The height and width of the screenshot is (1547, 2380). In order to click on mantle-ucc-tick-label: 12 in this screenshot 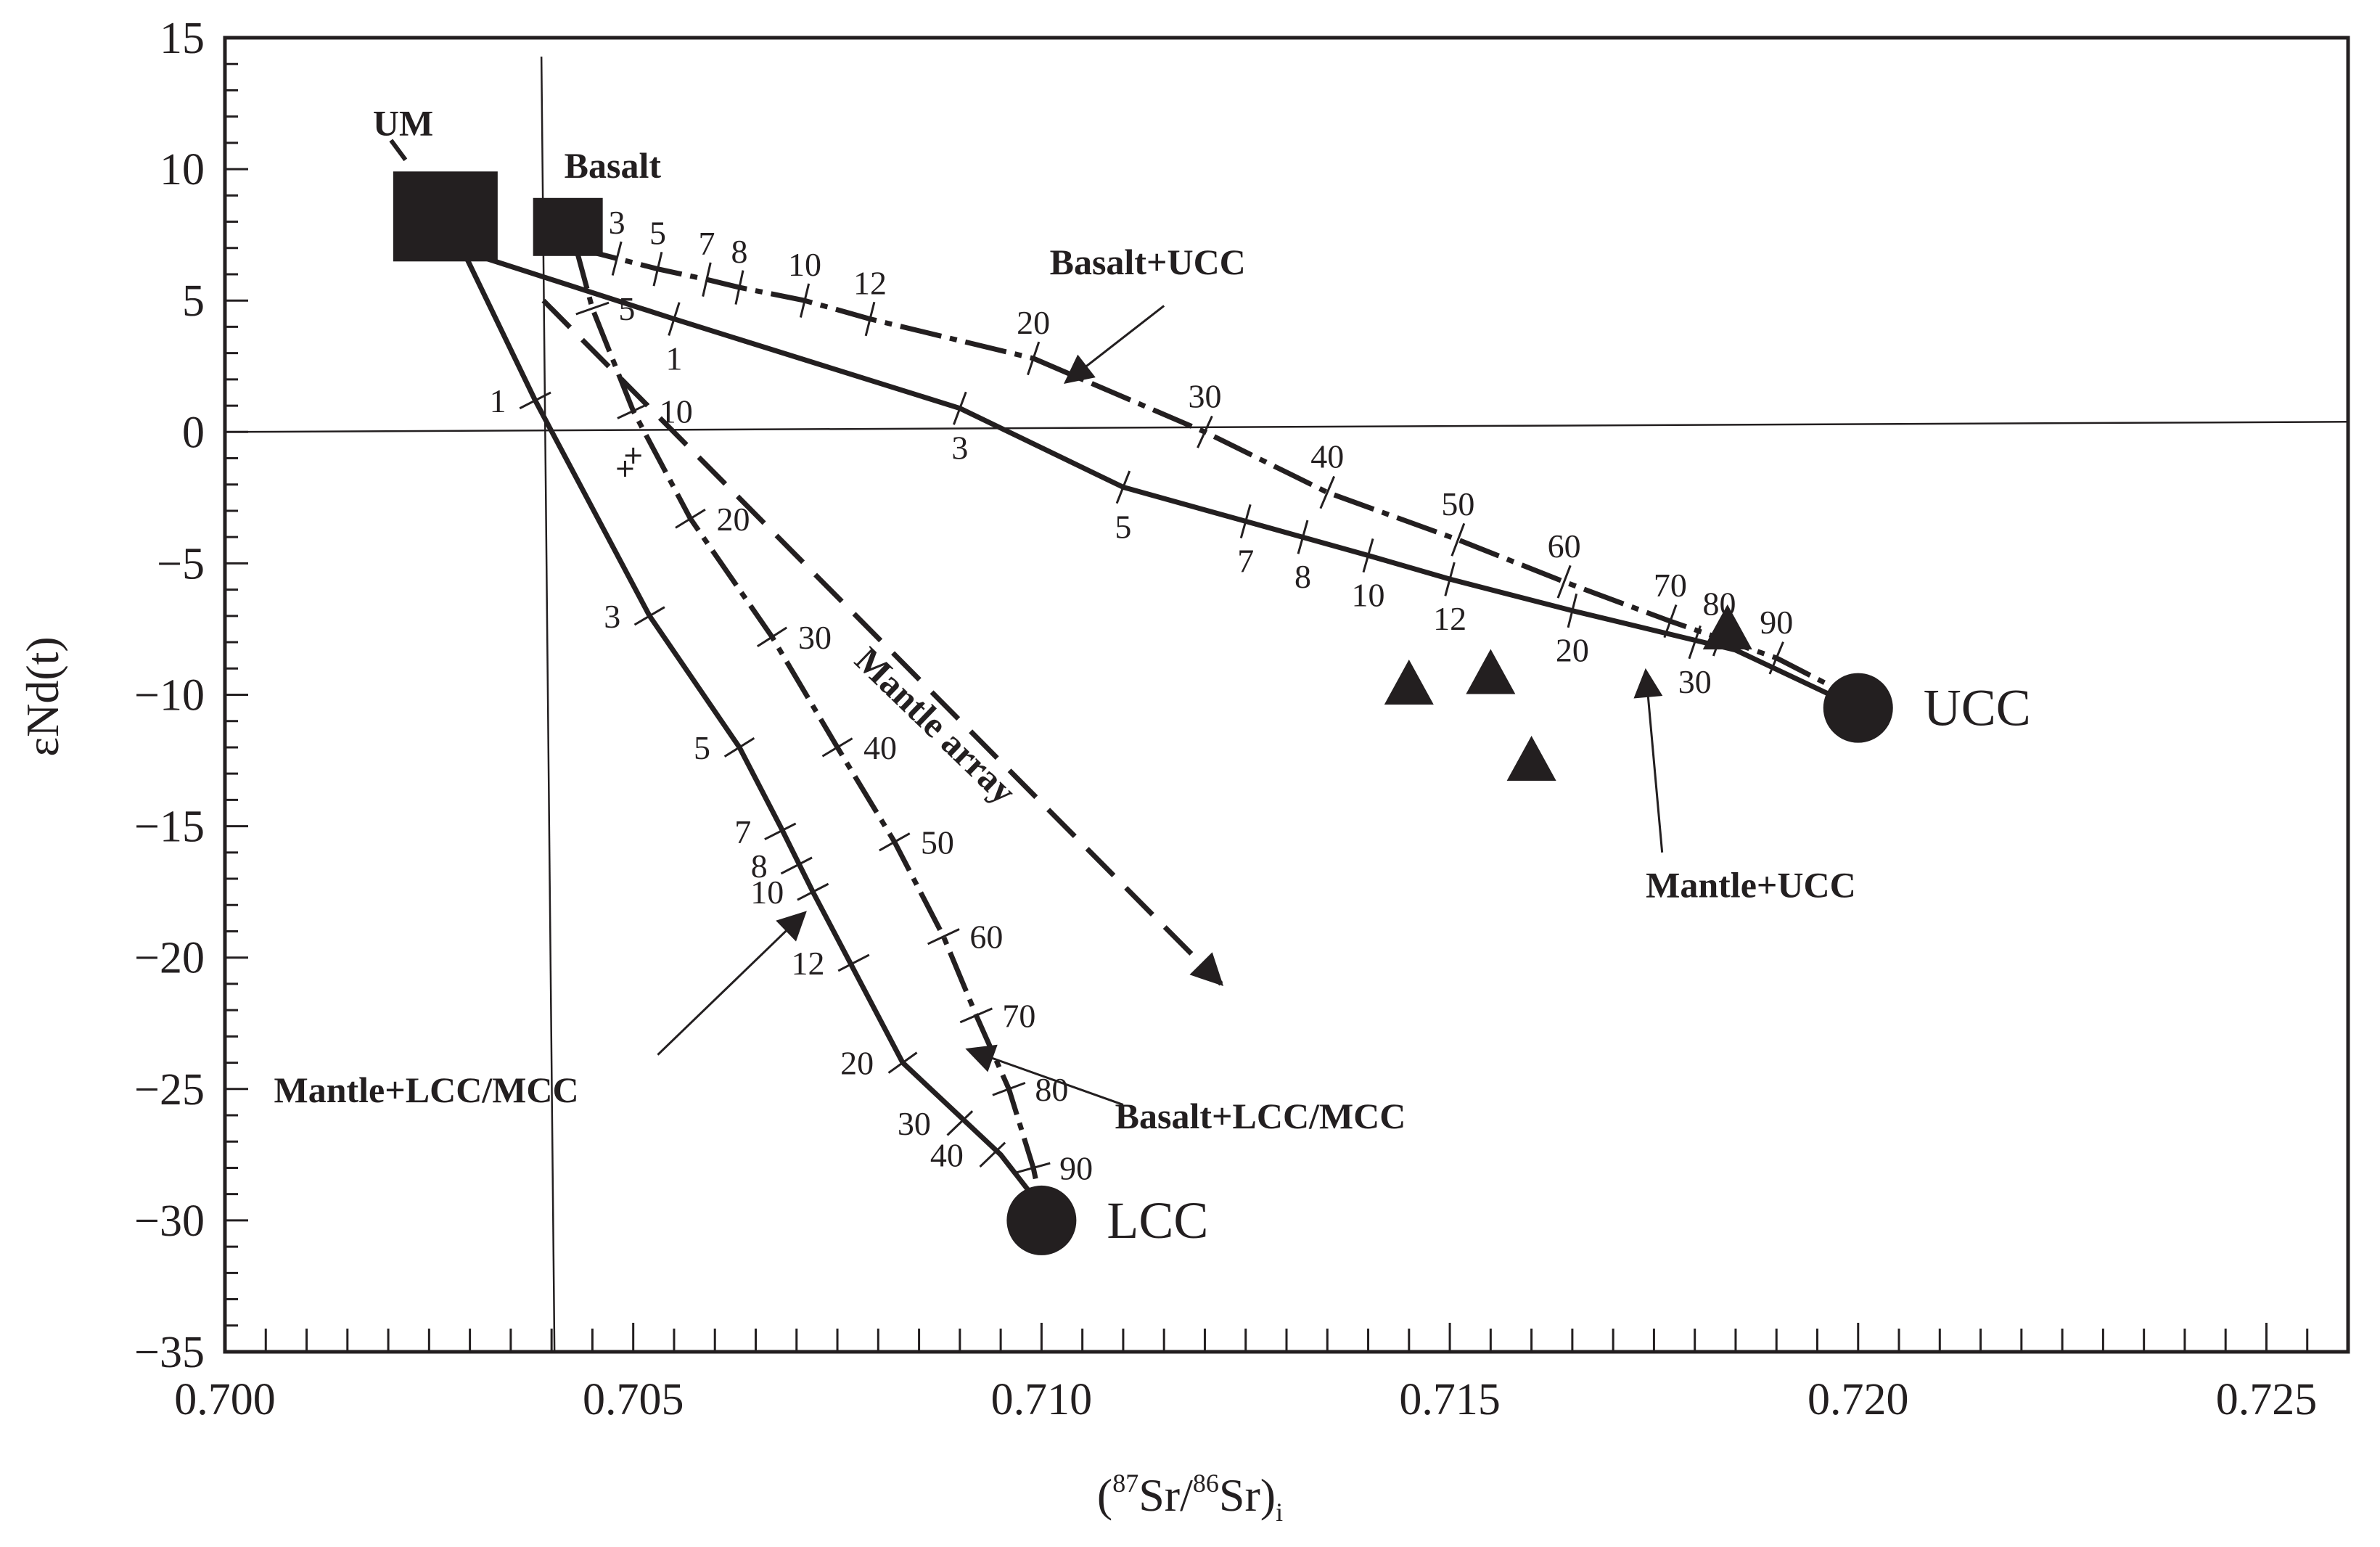, I will do `click(1449, 618)`.